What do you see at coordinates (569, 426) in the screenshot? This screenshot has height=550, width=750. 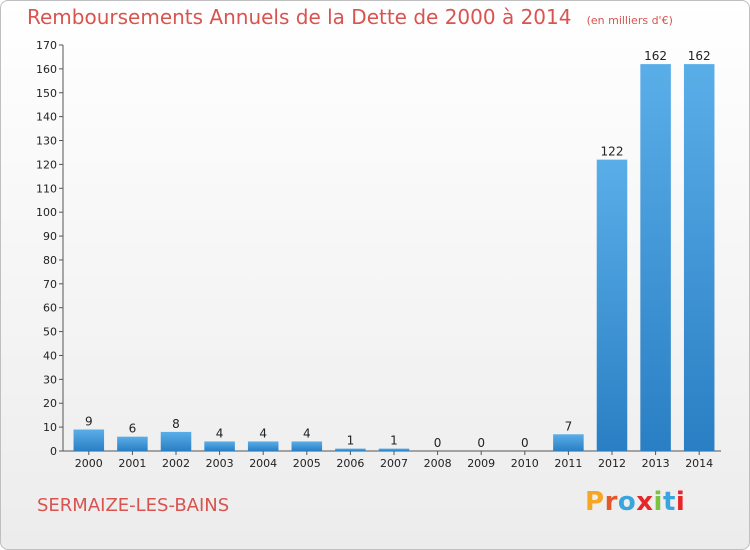 I see `value-label: 7` at bounding box center [569, 426].